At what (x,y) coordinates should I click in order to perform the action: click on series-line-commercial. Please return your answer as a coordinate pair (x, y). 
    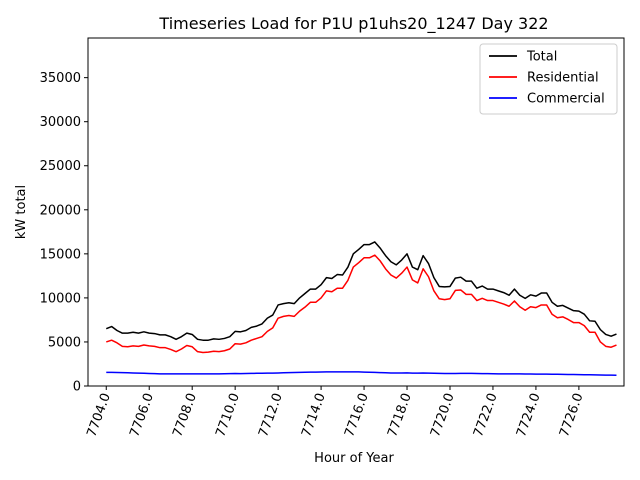
    Looking at the image, I should click on (361, 373).